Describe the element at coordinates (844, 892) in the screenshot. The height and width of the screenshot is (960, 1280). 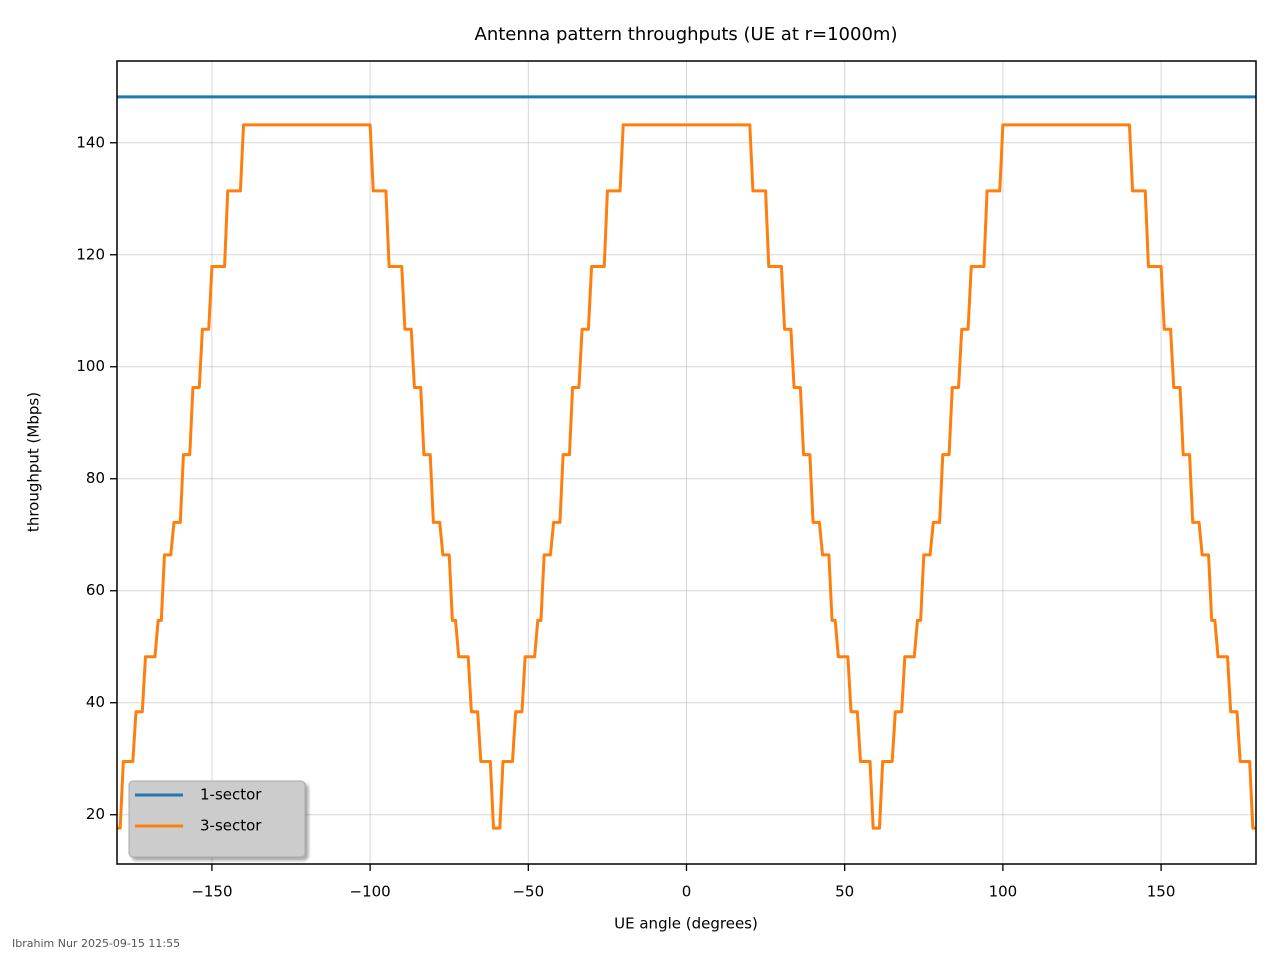
I see `x-tick-label: 50` at that location.